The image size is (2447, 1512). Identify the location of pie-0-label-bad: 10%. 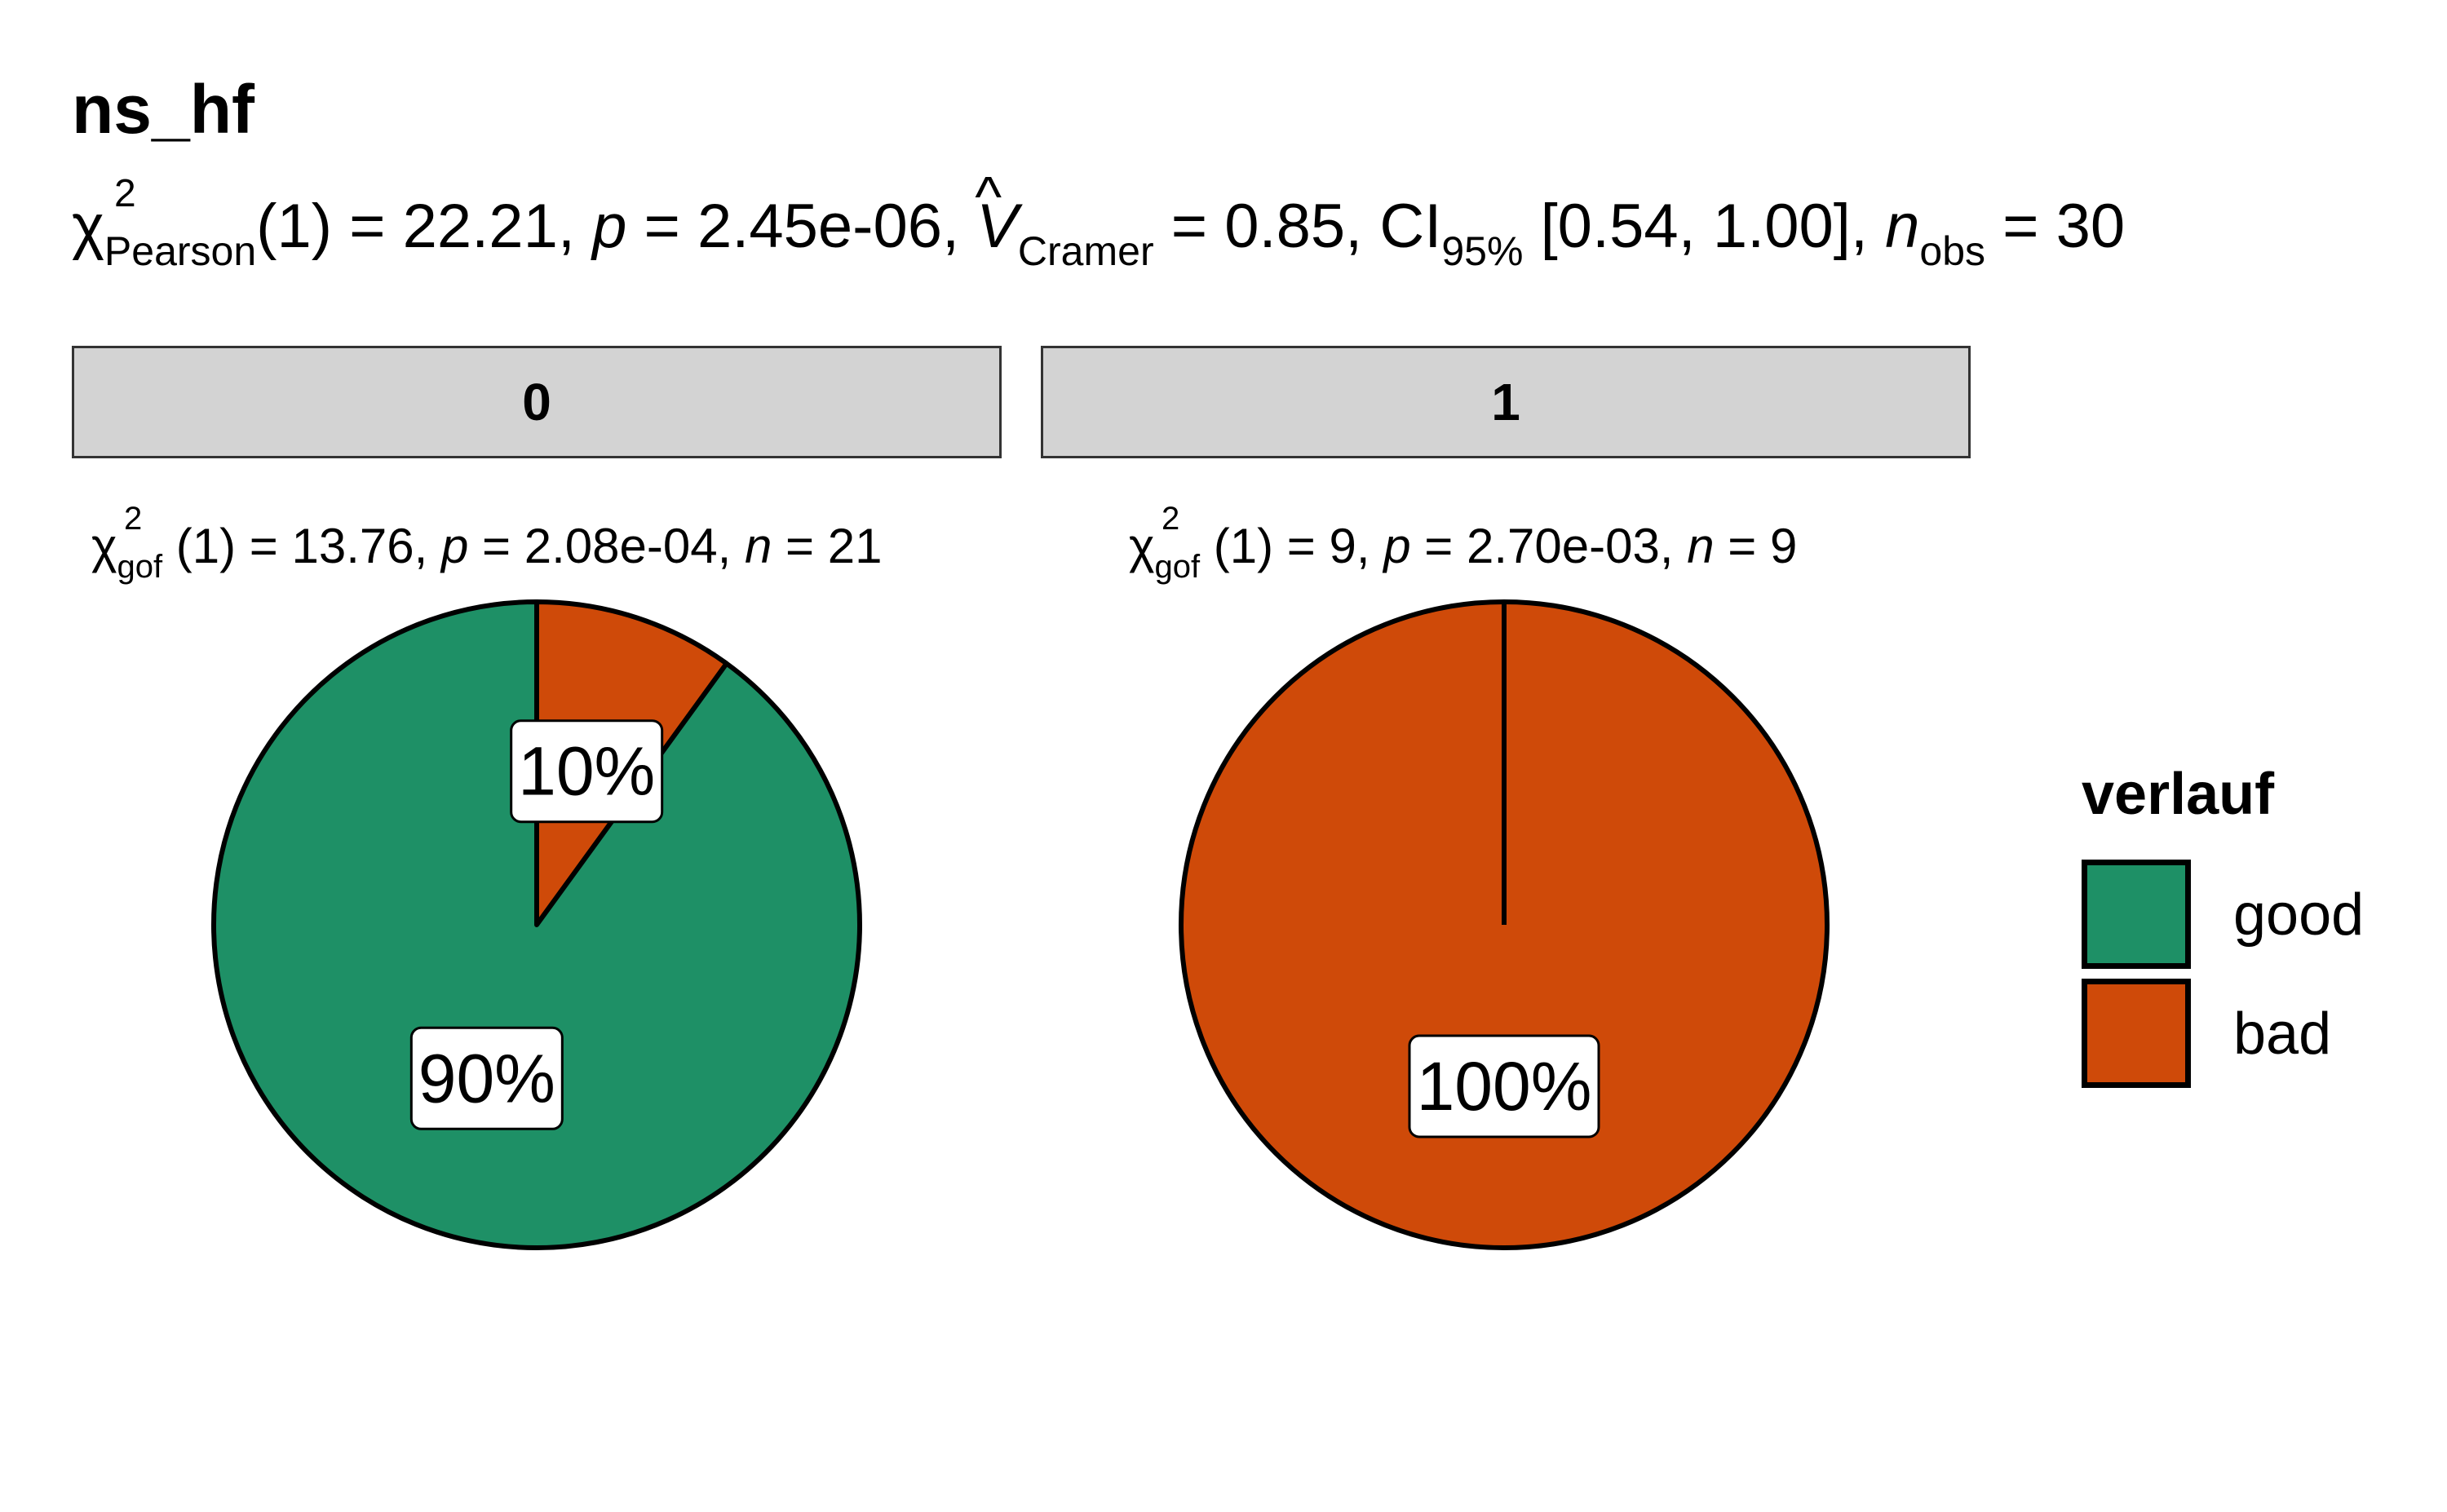
(587, 771).